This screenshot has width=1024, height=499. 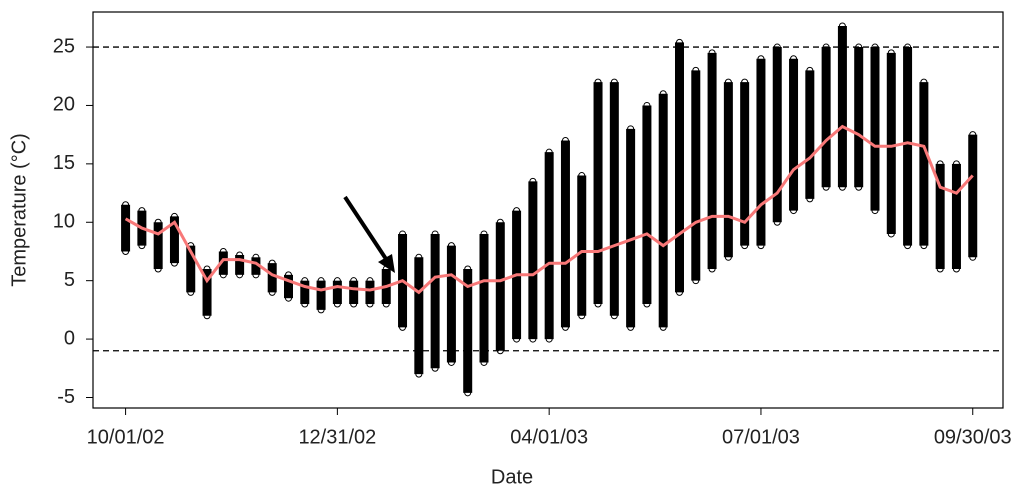 What do you see at coordinates (69, 338) in the screenshot?
I see `y-tick-label: 0` at bounding box center [69, 338].